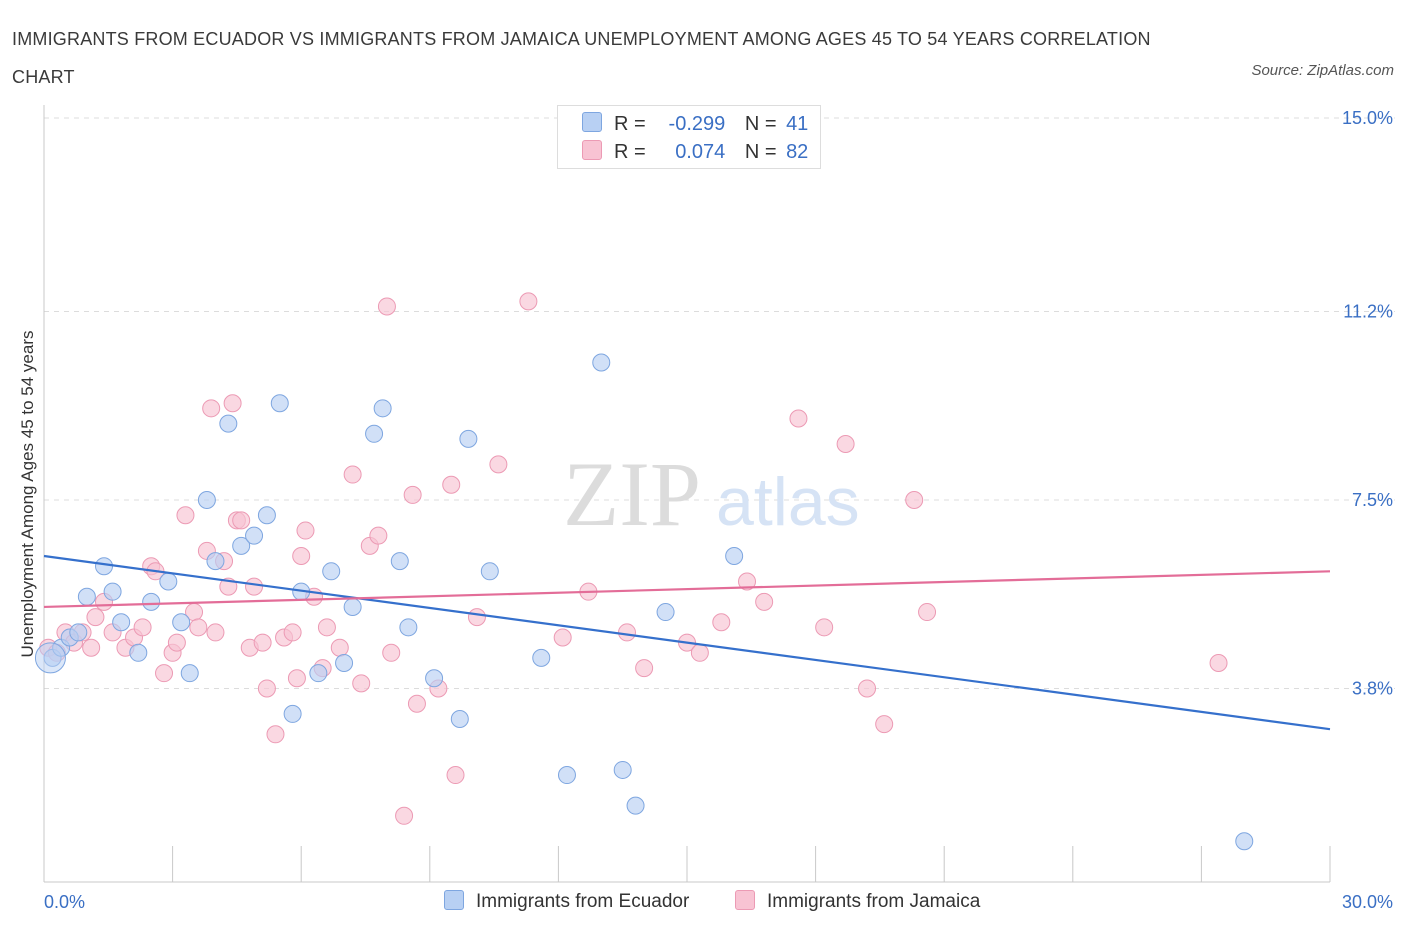  I want to click on y-tick-label: 15.0%, so click(1367, 118).